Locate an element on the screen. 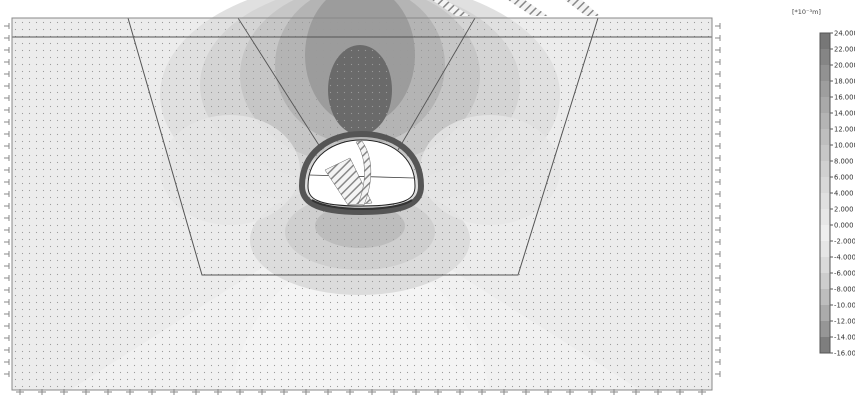 This screenshot has height=399, width=855. legend-tick-label: 6.000 is located at coordinates (843, 177).